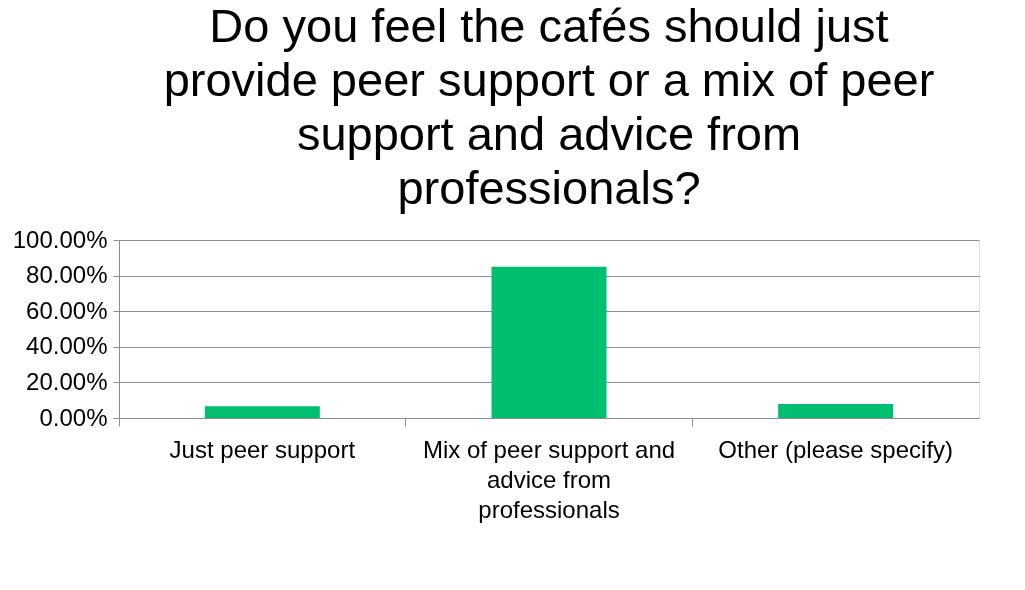 This screenshot has height=590, width=1025. I want to click on y-tick-label: 60.00%, so click(67, 310).